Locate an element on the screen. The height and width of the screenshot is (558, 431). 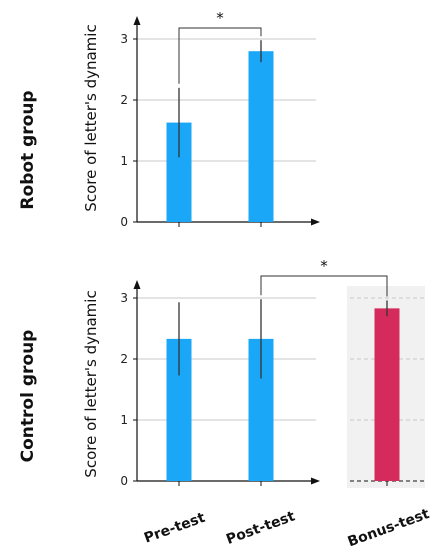
bar-bonus-test is located at coordinates (387, 394).